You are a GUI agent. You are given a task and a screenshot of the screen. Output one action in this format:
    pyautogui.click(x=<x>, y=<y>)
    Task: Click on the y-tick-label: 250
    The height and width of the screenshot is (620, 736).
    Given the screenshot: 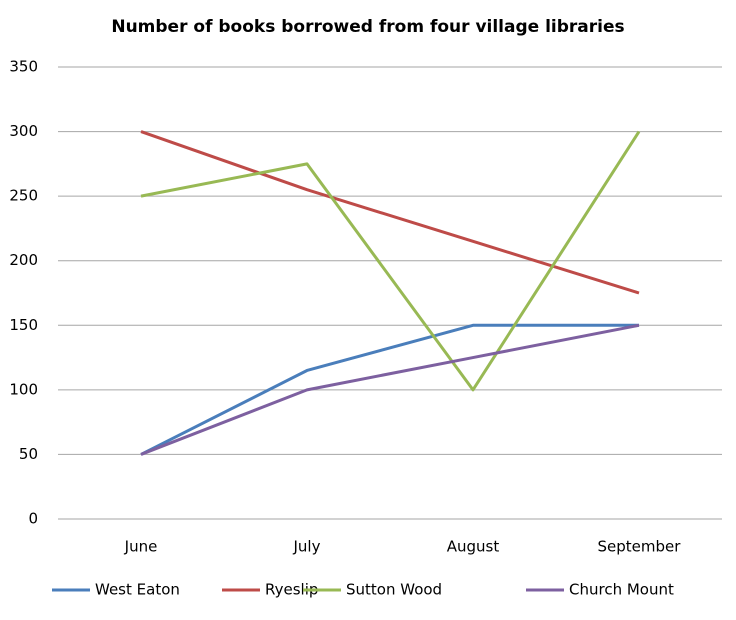 What is the action you would take?
    pyautogui.click(x=23, y=196)
    